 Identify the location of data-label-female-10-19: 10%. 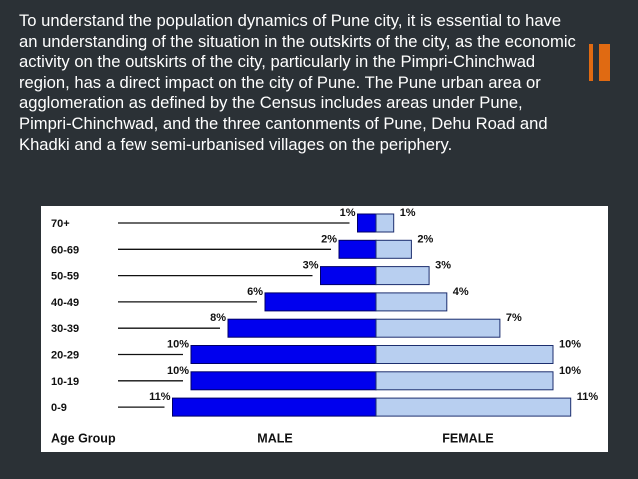
(570, 371).